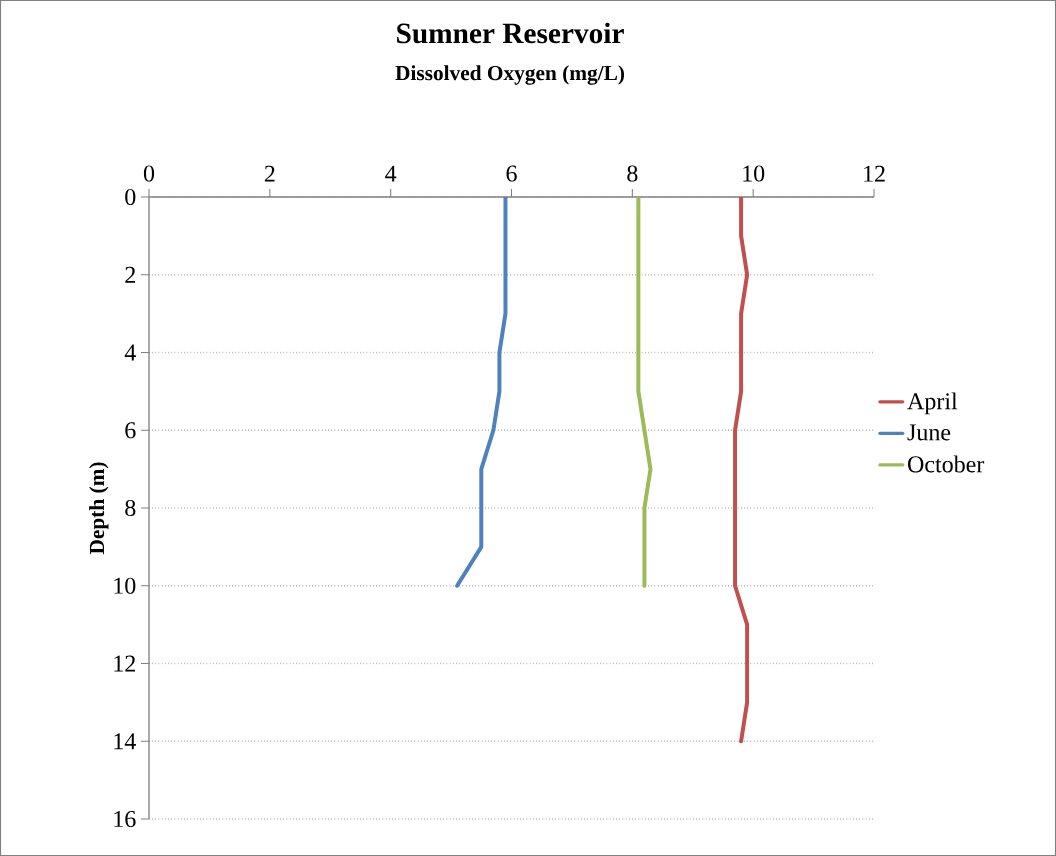 The width and height of the screenshot is (1056, 856). I want to click on y-tick-label: 12, so click(124, 663).